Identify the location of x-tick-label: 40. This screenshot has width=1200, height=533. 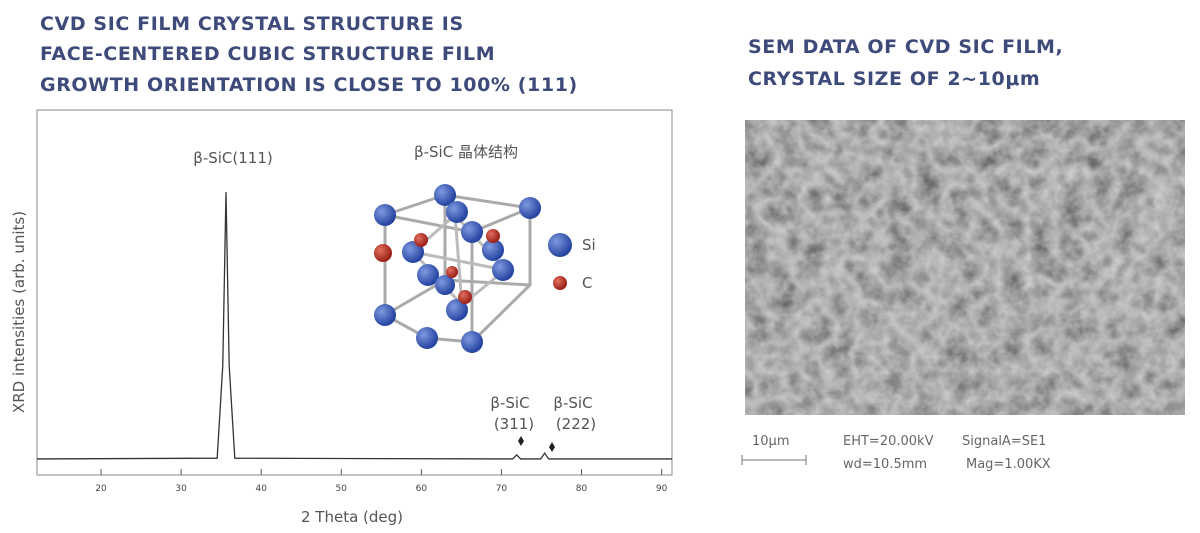
(261, 489).